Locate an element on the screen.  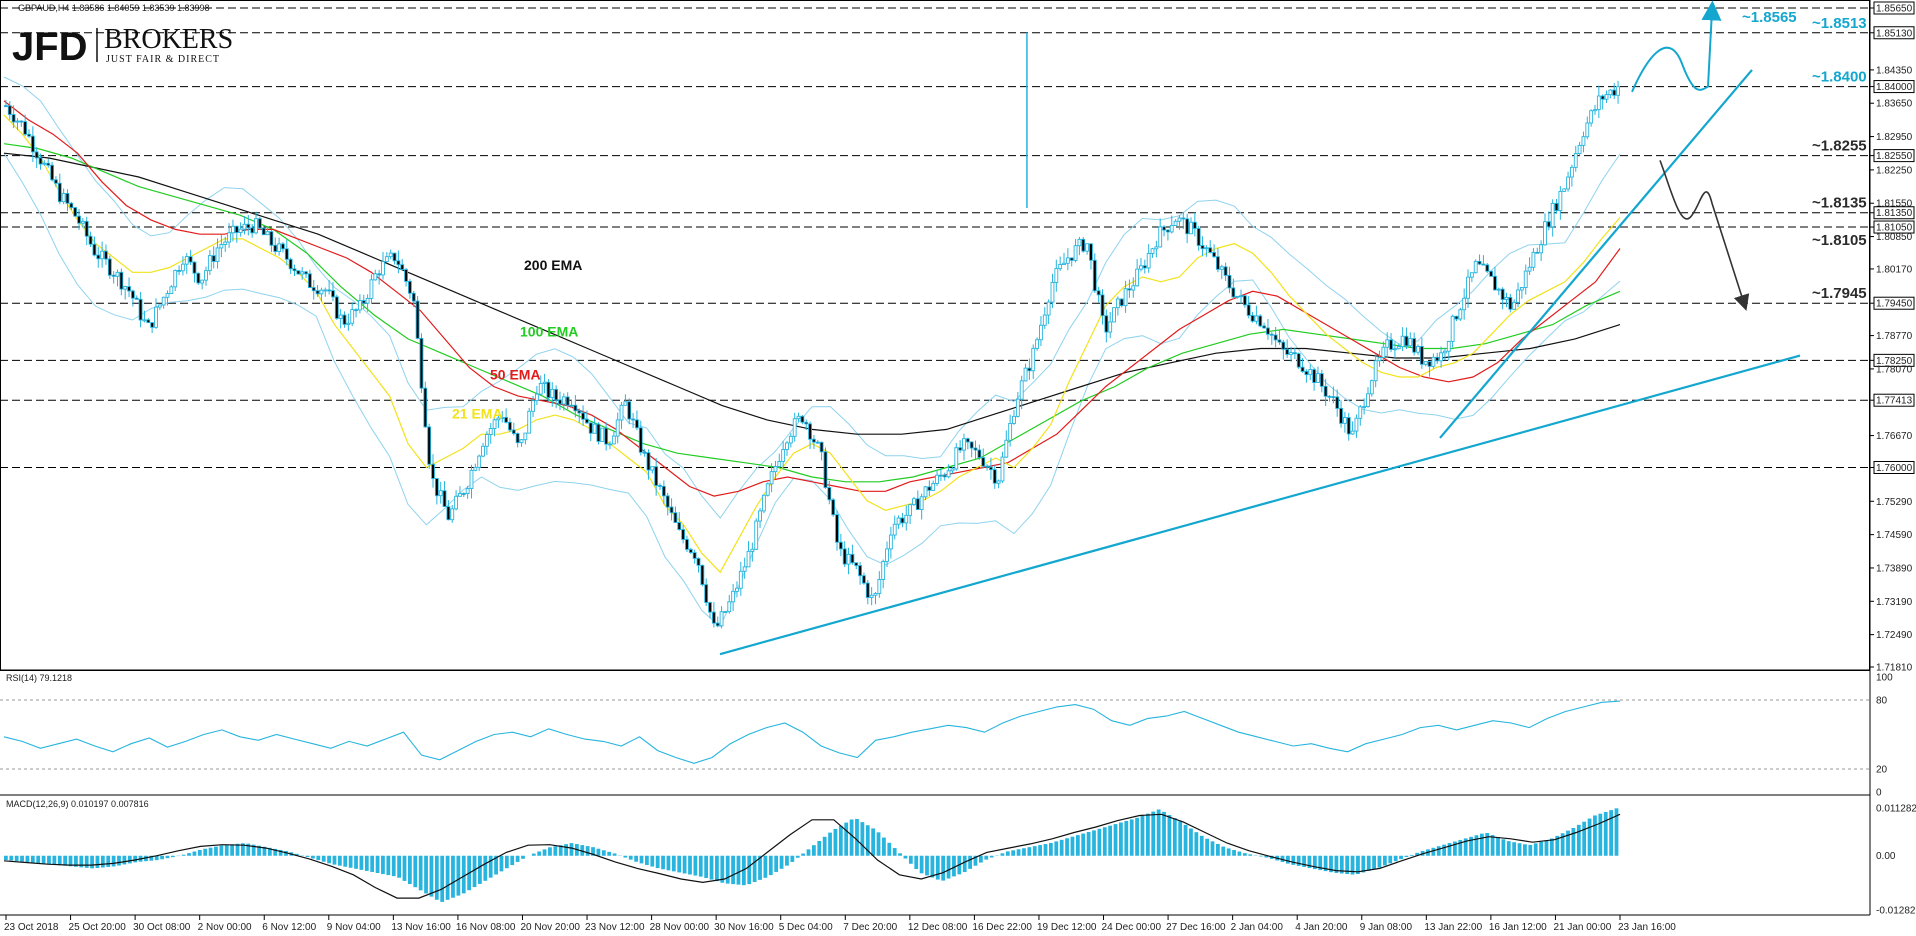
time-tick-label: 30 Oct 08:00 is located at coordinates (162, 927).